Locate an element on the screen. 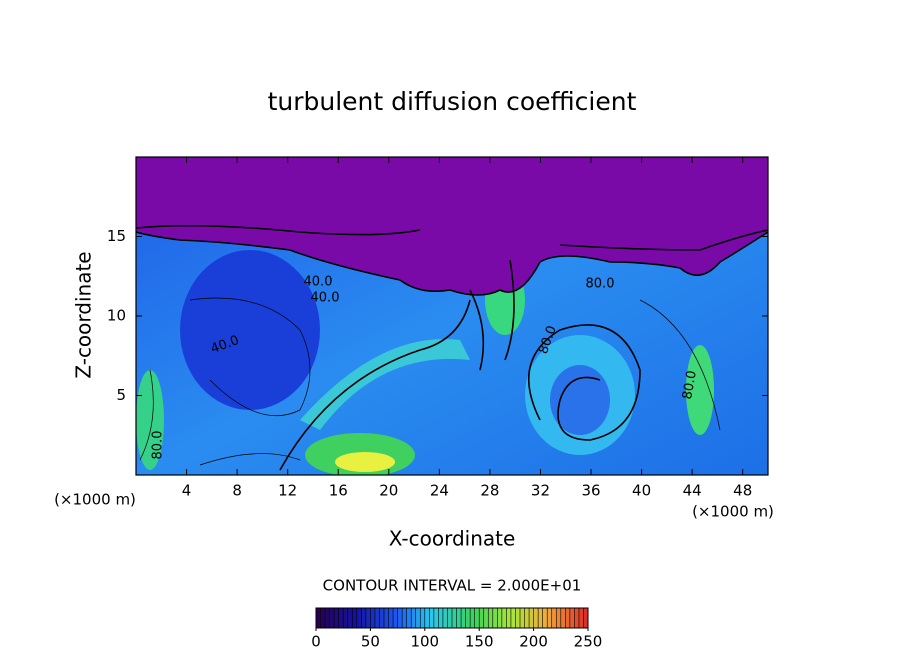  x-tick-label: 32 is located at coordinates (540, 491).